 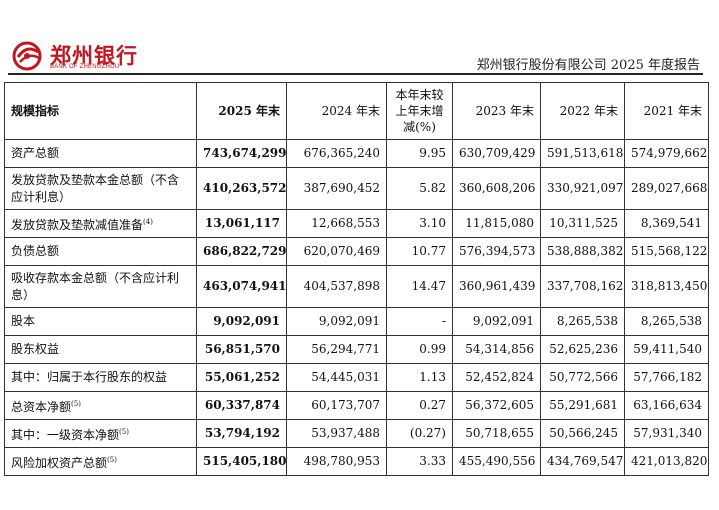 What do you see at coordinates (148, 221) in the screenshot?
I see `footnote-marker: (4)` at bounding box center [148, 221].